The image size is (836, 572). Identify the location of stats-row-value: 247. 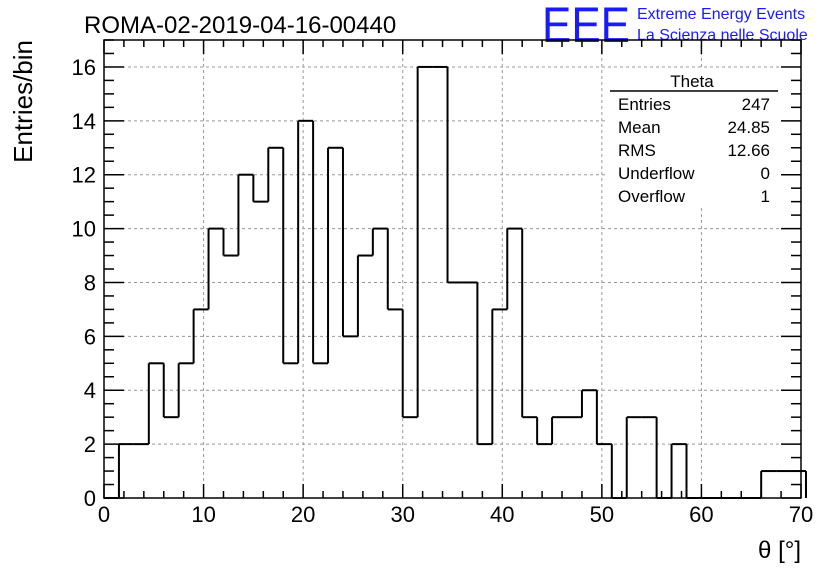
(756, 104).